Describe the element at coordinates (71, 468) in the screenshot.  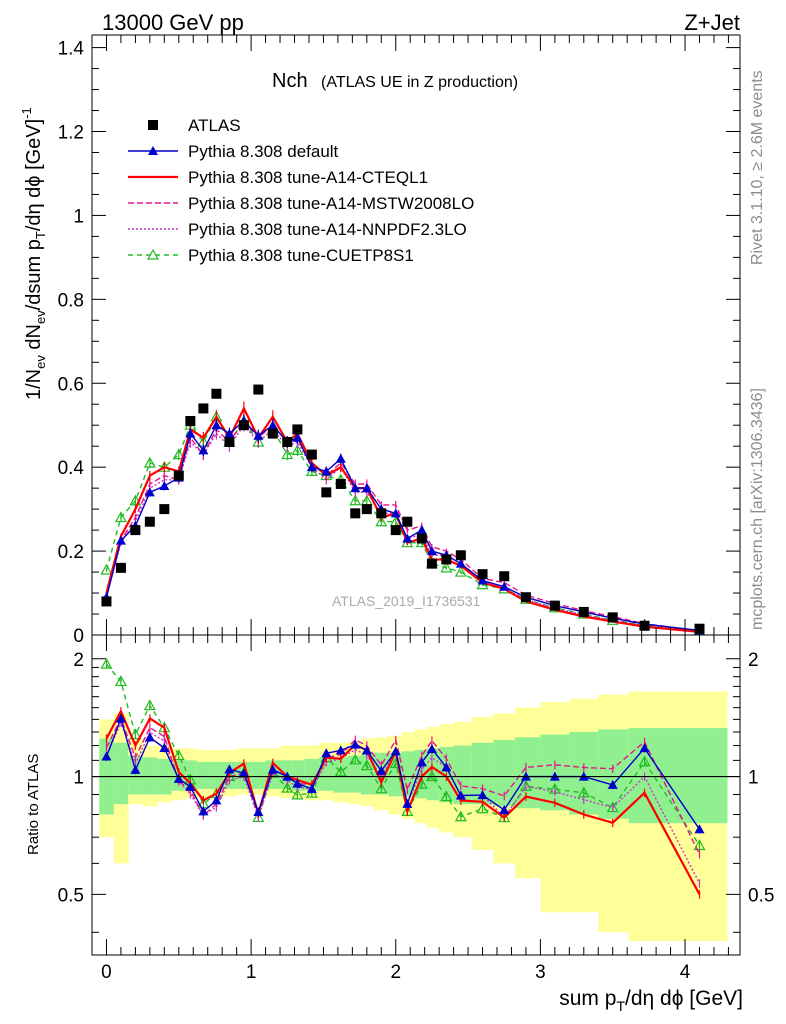
I see `y-tick-label: 0.4` at that location.